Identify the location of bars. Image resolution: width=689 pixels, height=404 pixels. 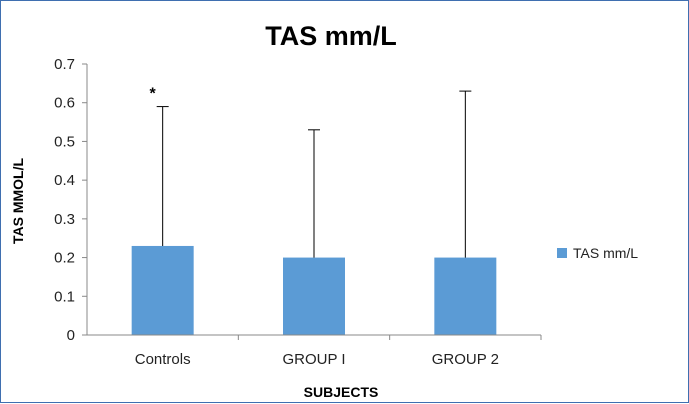
(314, 290).